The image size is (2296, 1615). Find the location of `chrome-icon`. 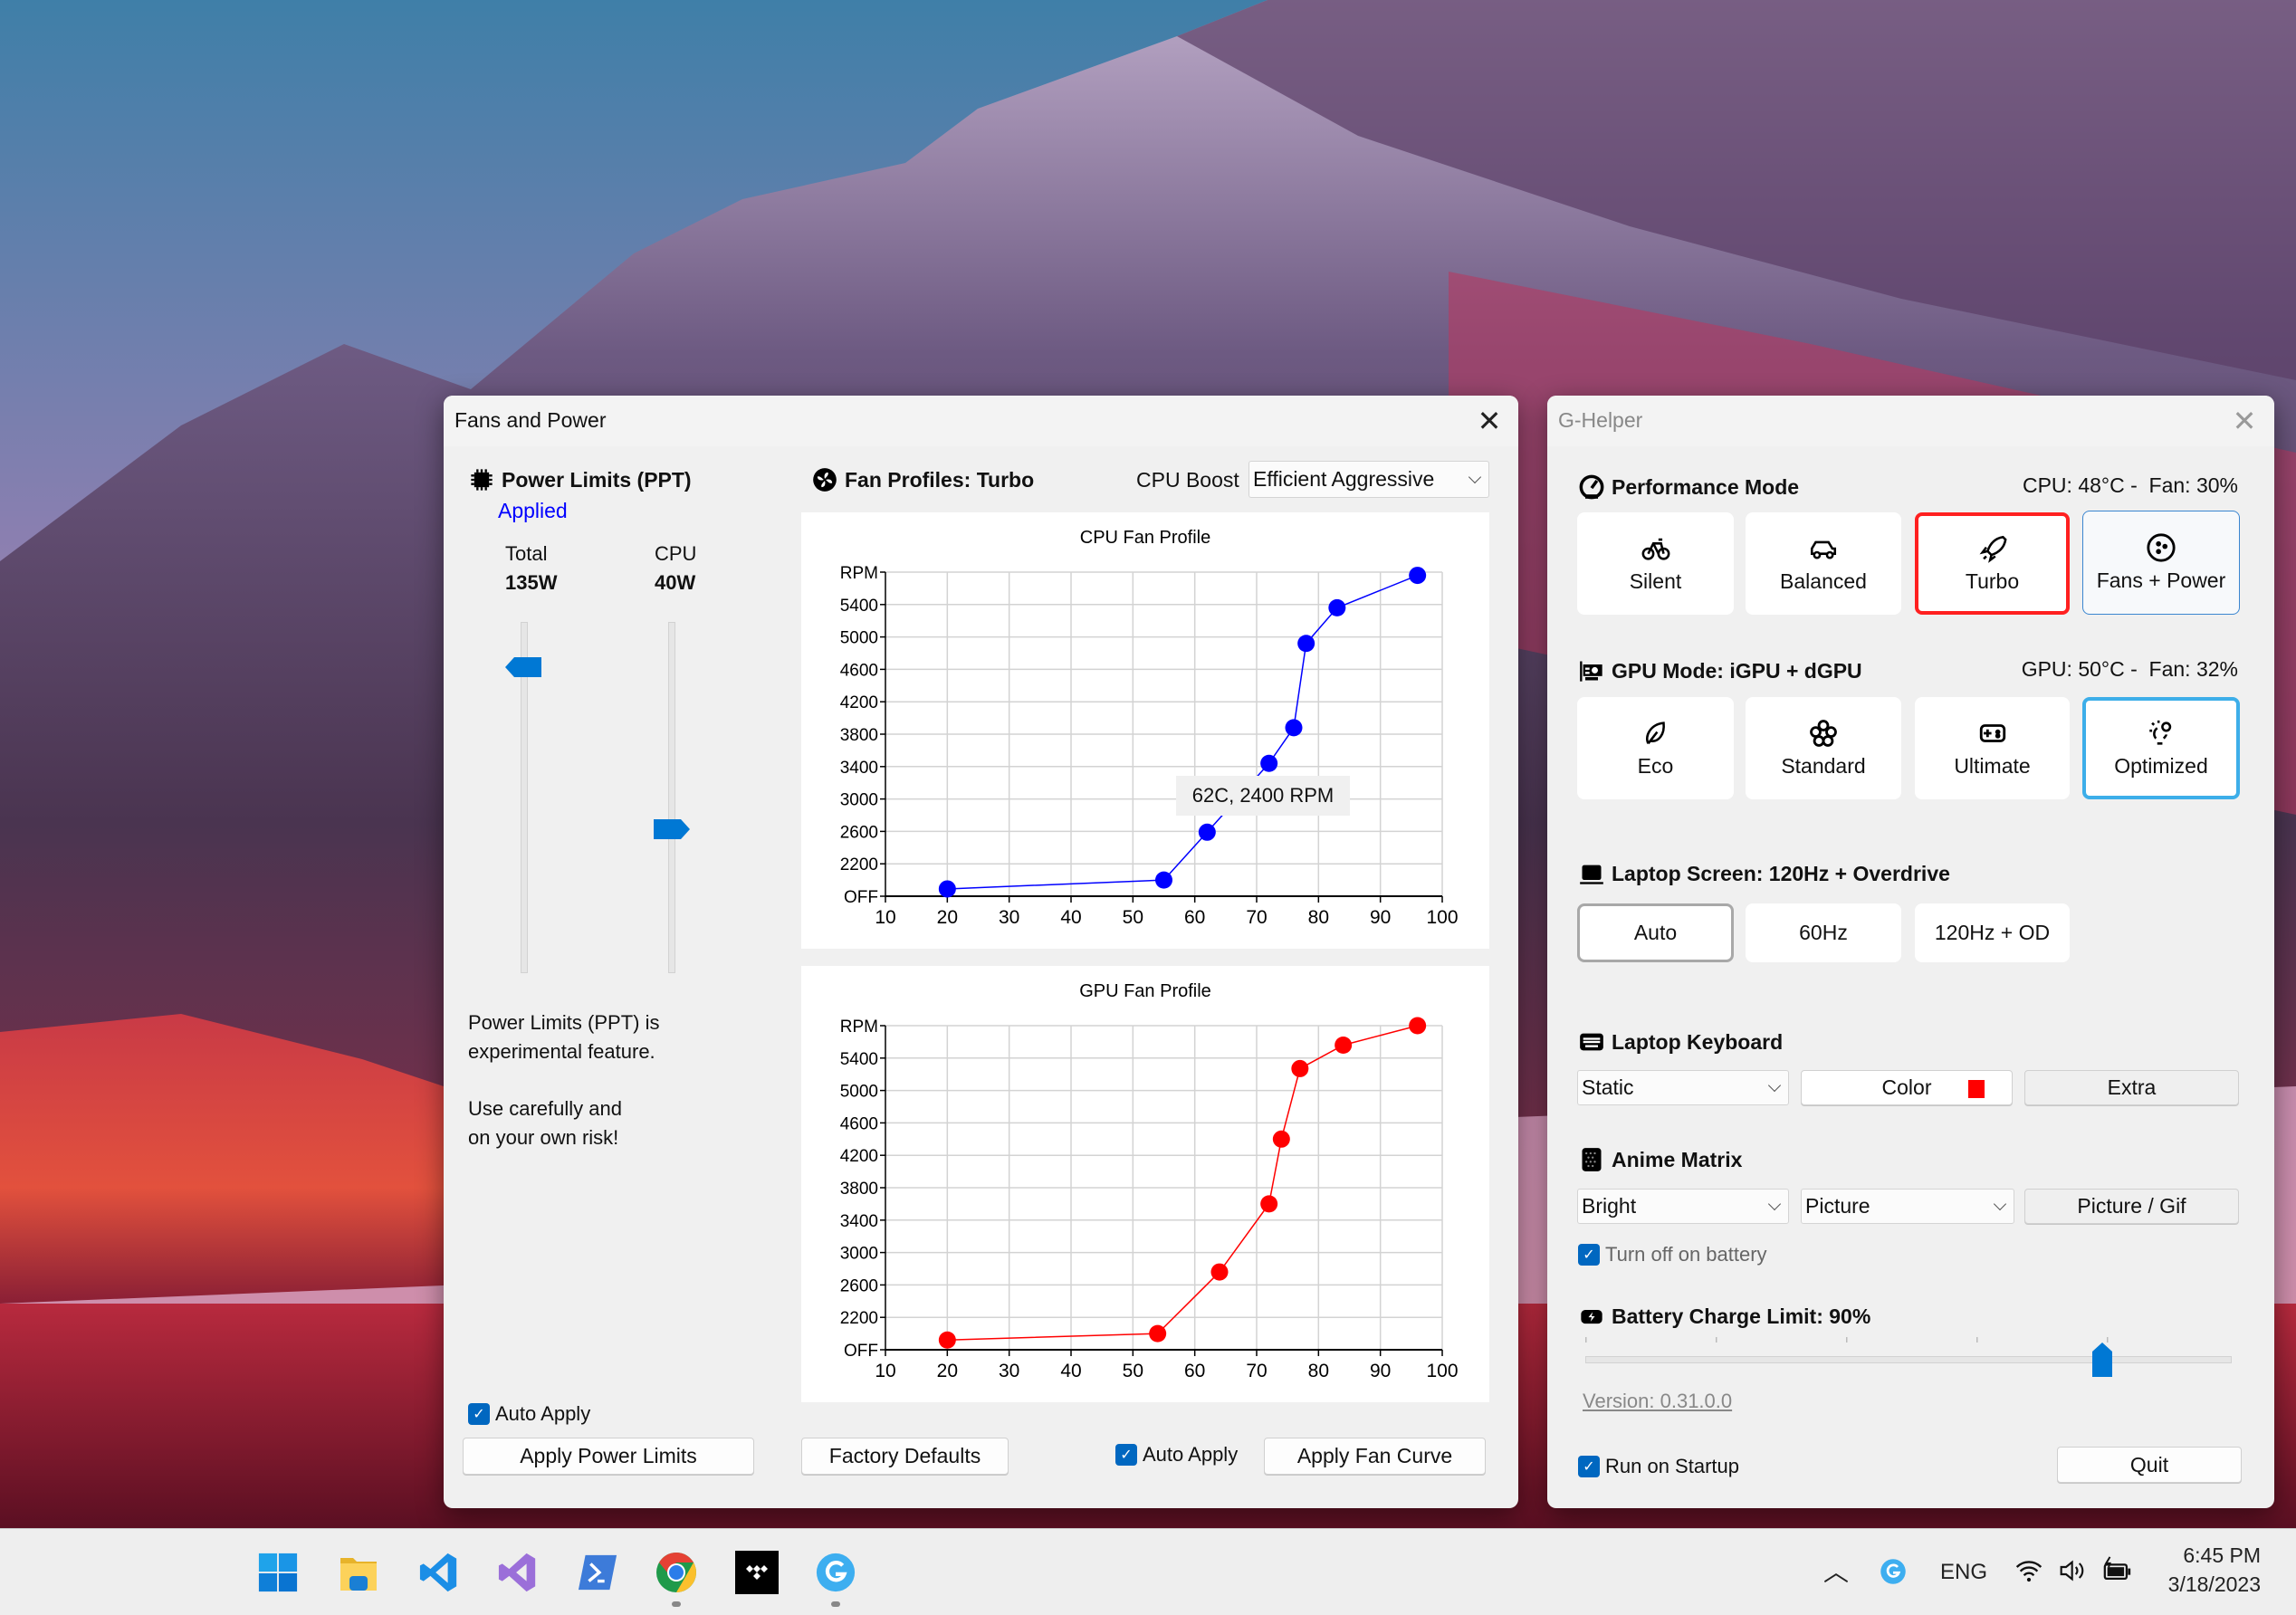

chrome-icon is located at coordinates (677, 1572).